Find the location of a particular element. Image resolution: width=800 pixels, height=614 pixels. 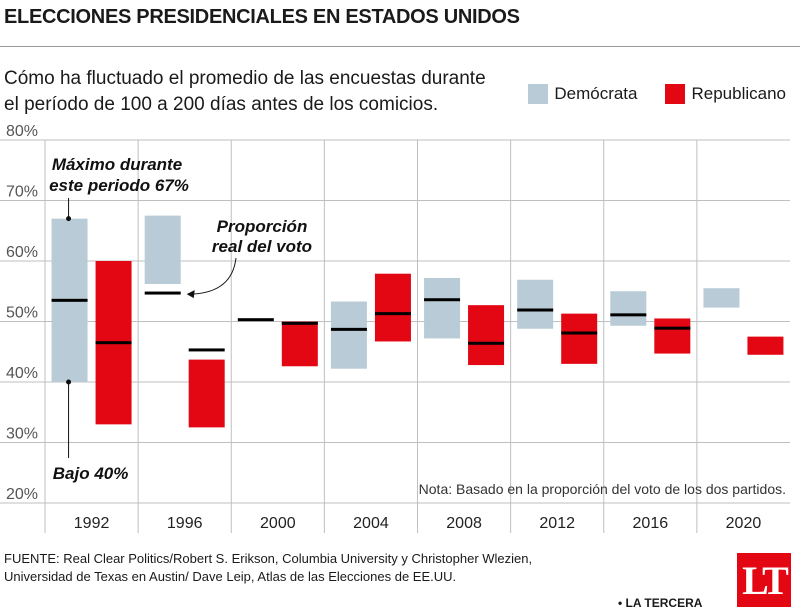

bar-dem-2008 is located at coordinates (442, 308).